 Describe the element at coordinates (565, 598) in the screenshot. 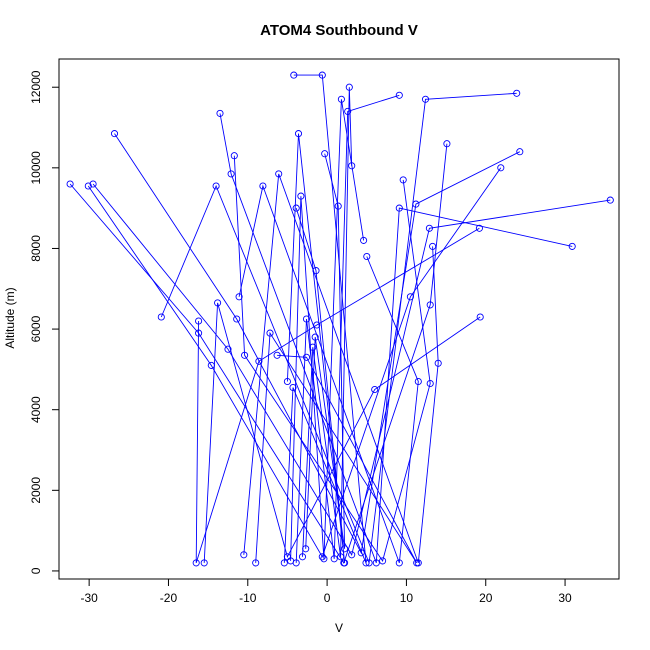

I see `x-tick-label: 30` at that location.